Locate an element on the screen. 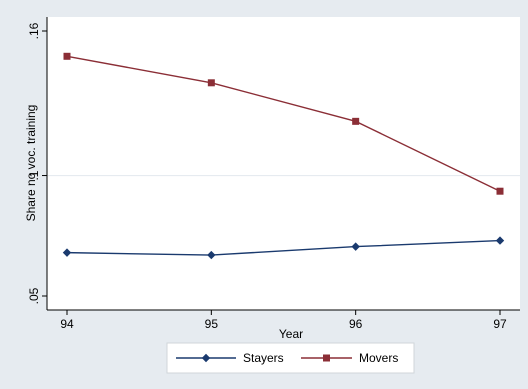  legend-marker-movers is located at coordinates (326, 358).